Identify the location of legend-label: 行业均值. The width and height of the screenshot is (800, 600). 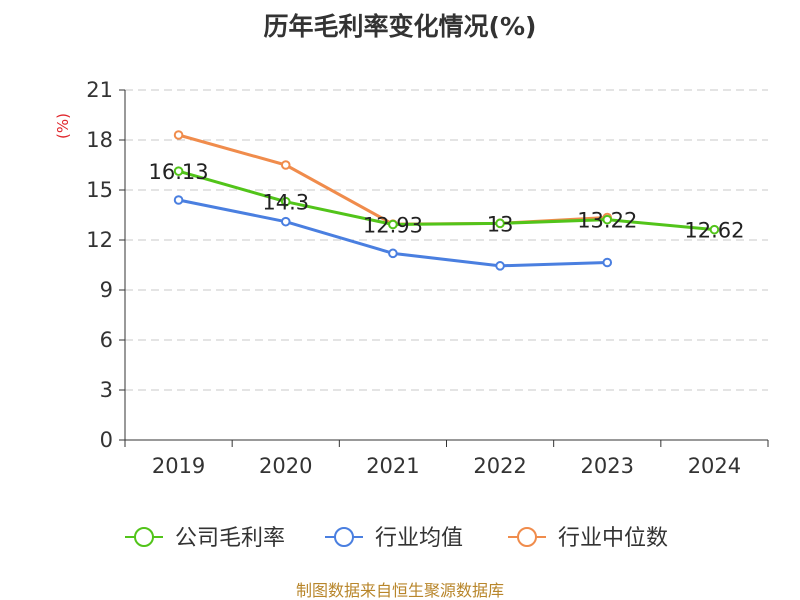
(419, 538).